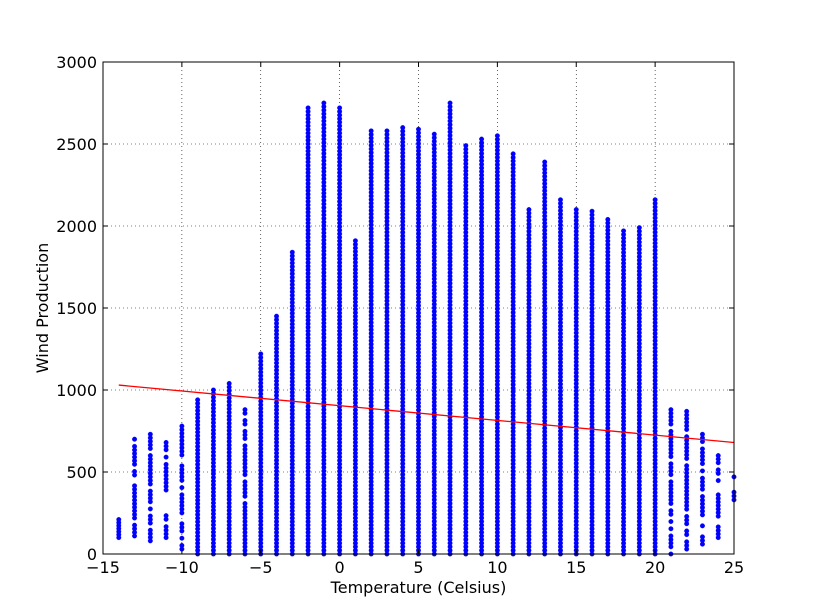  Describe the element at coordinates (340, 567) in the screenshot. I see `x-tick-label: 0` at that location.